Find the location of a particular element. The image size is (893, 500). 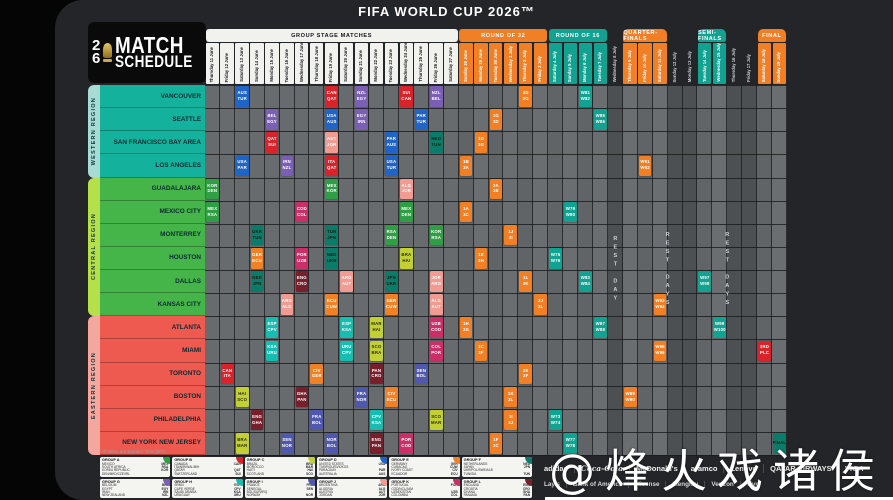

match-block: CPV KSA is located at coordinates (376, 420).